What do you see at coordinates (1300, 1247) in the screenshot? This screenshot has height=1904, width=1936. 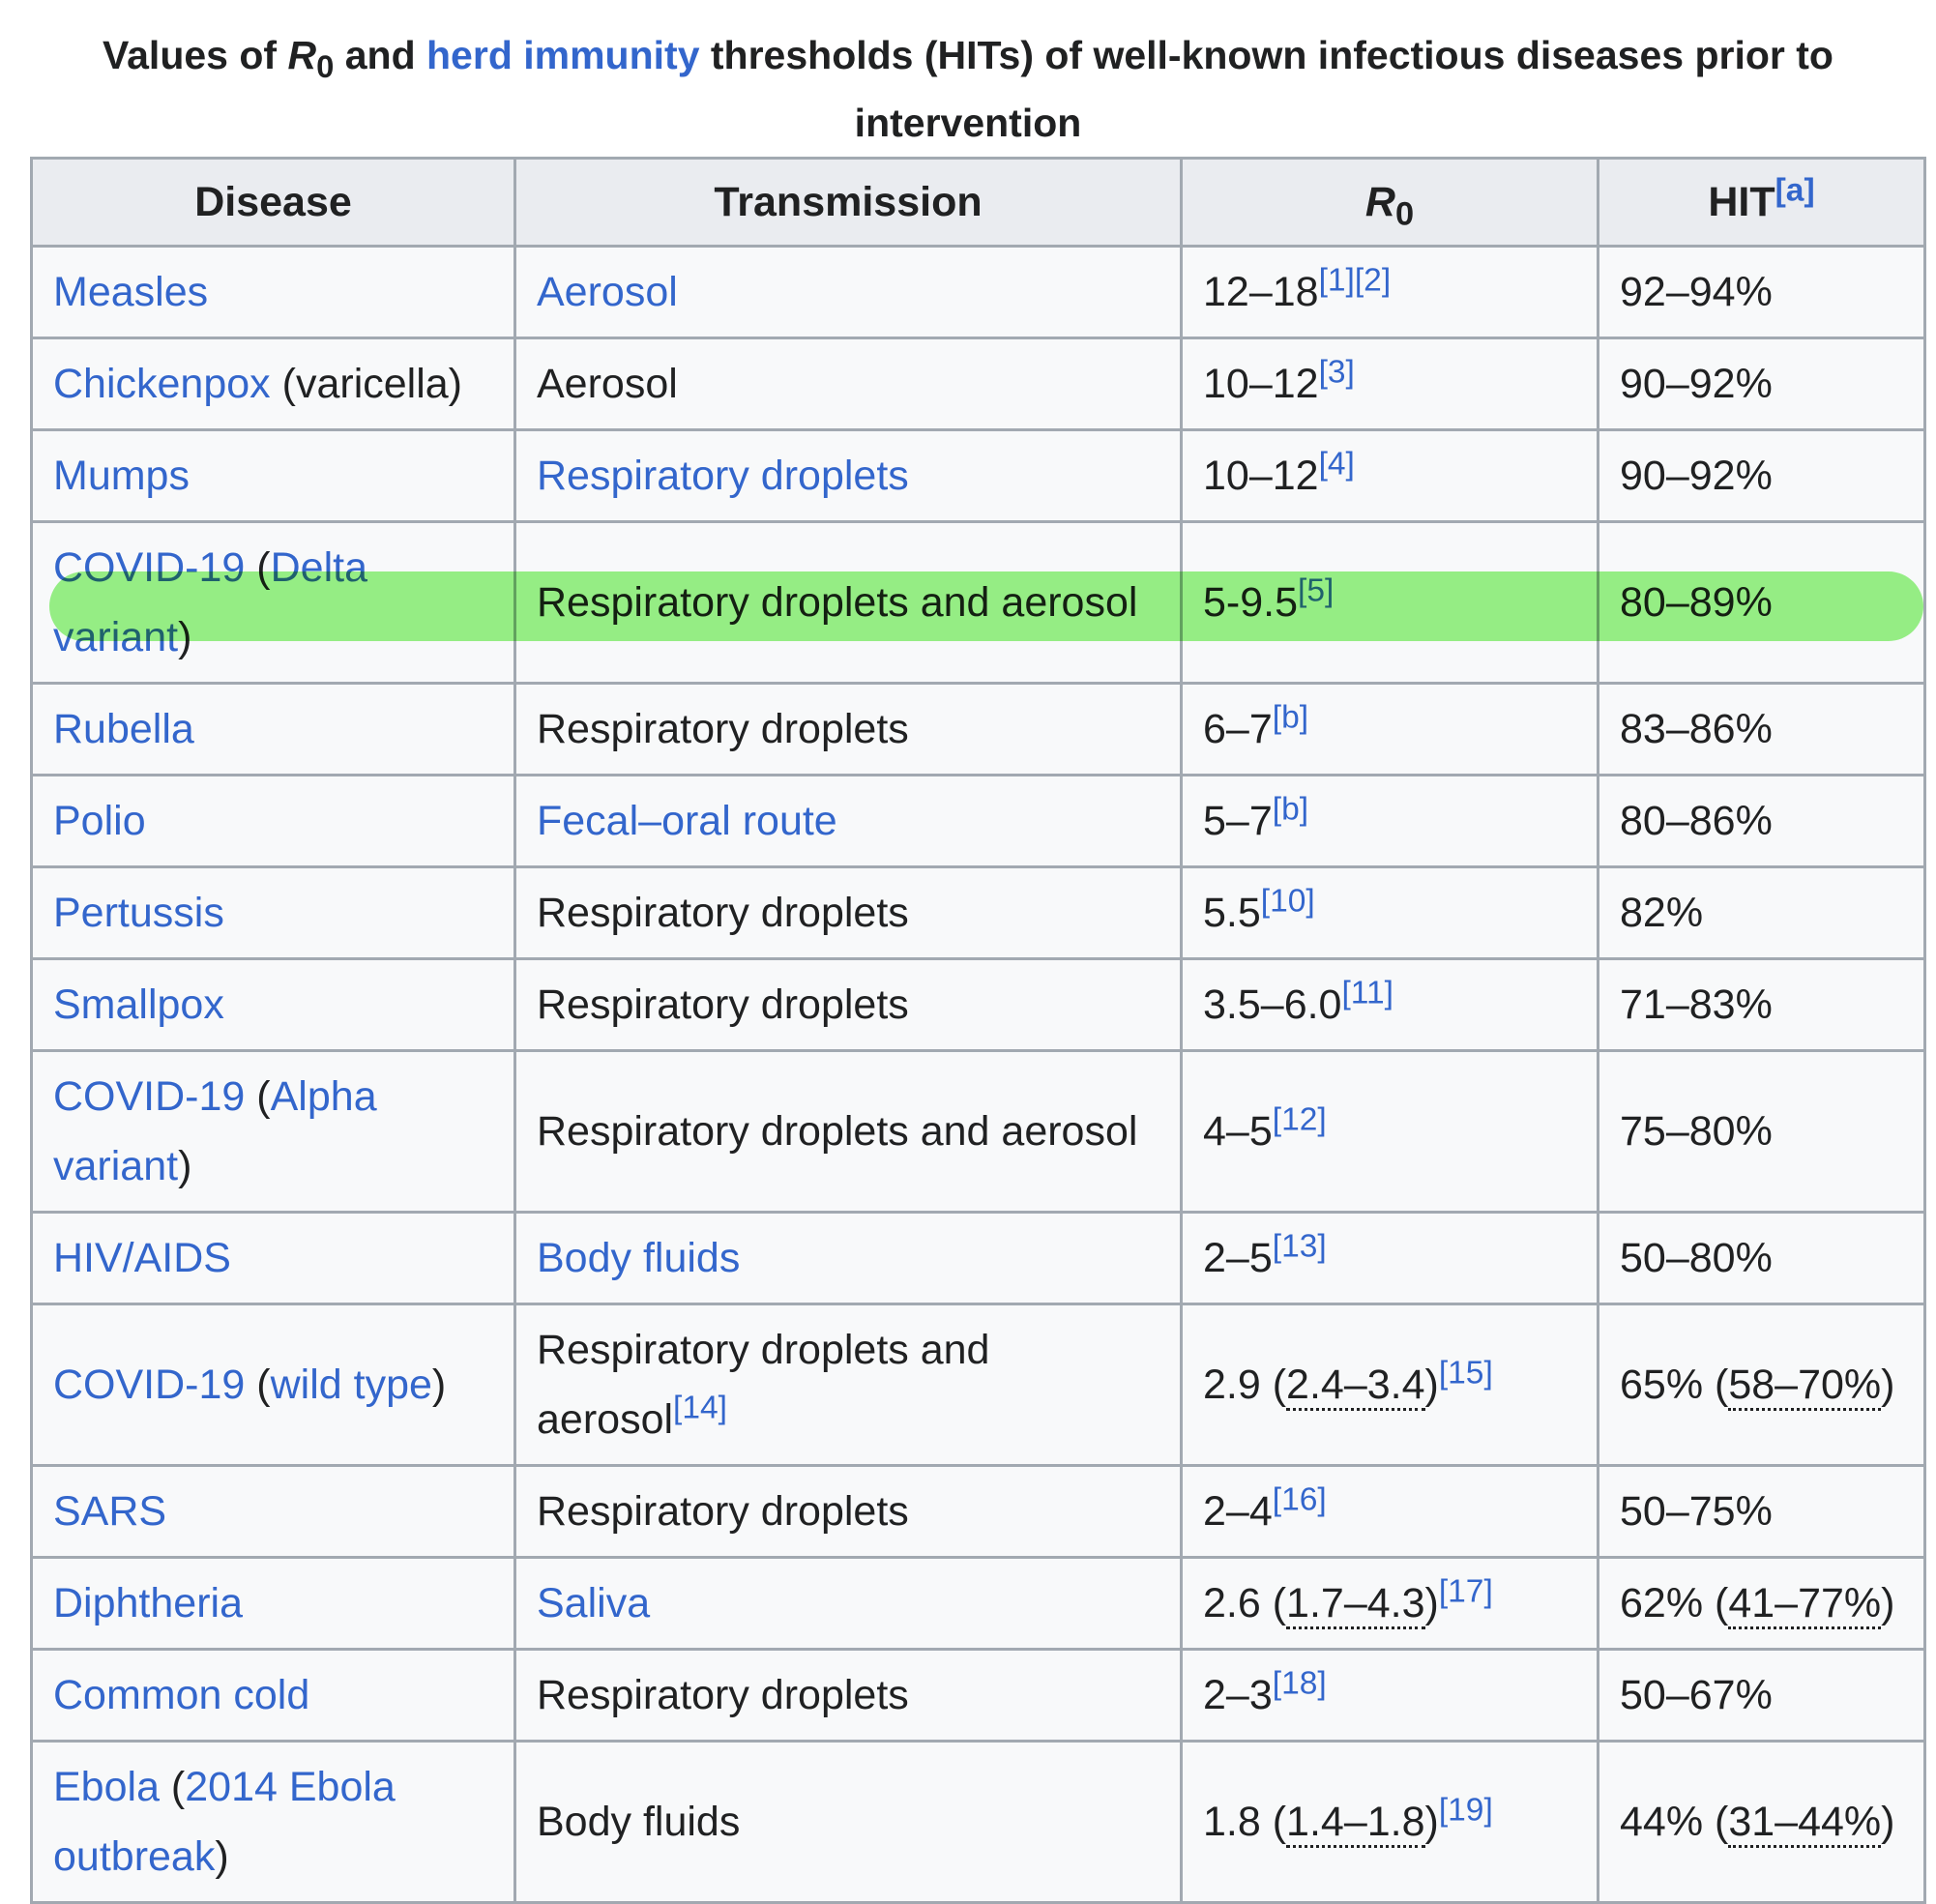 I see `reference: [13]` at bounding box center [1300, 1247].